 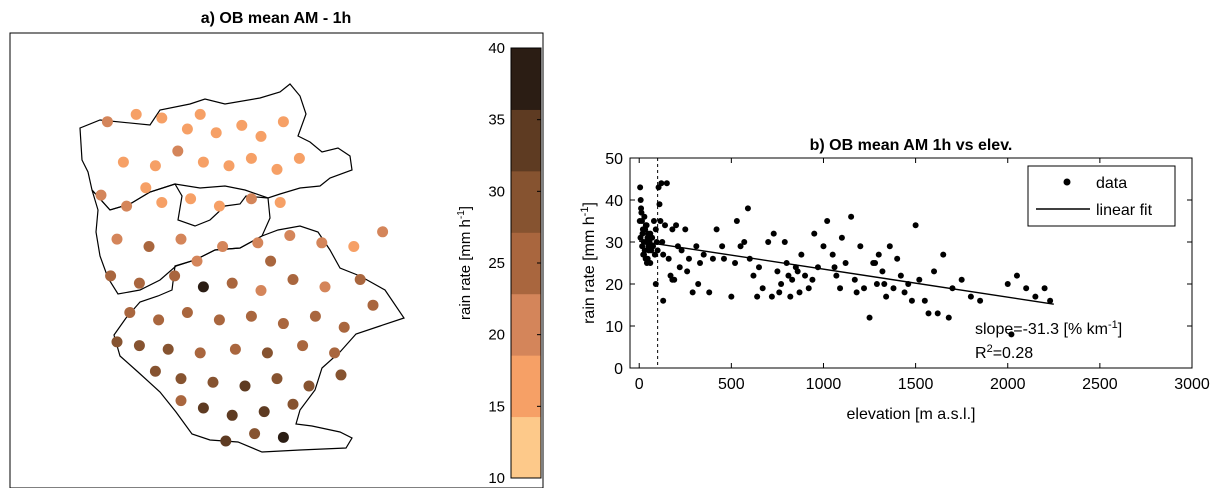 I want to click on x-tick-label: 3000, so click(x=1192, y=384).